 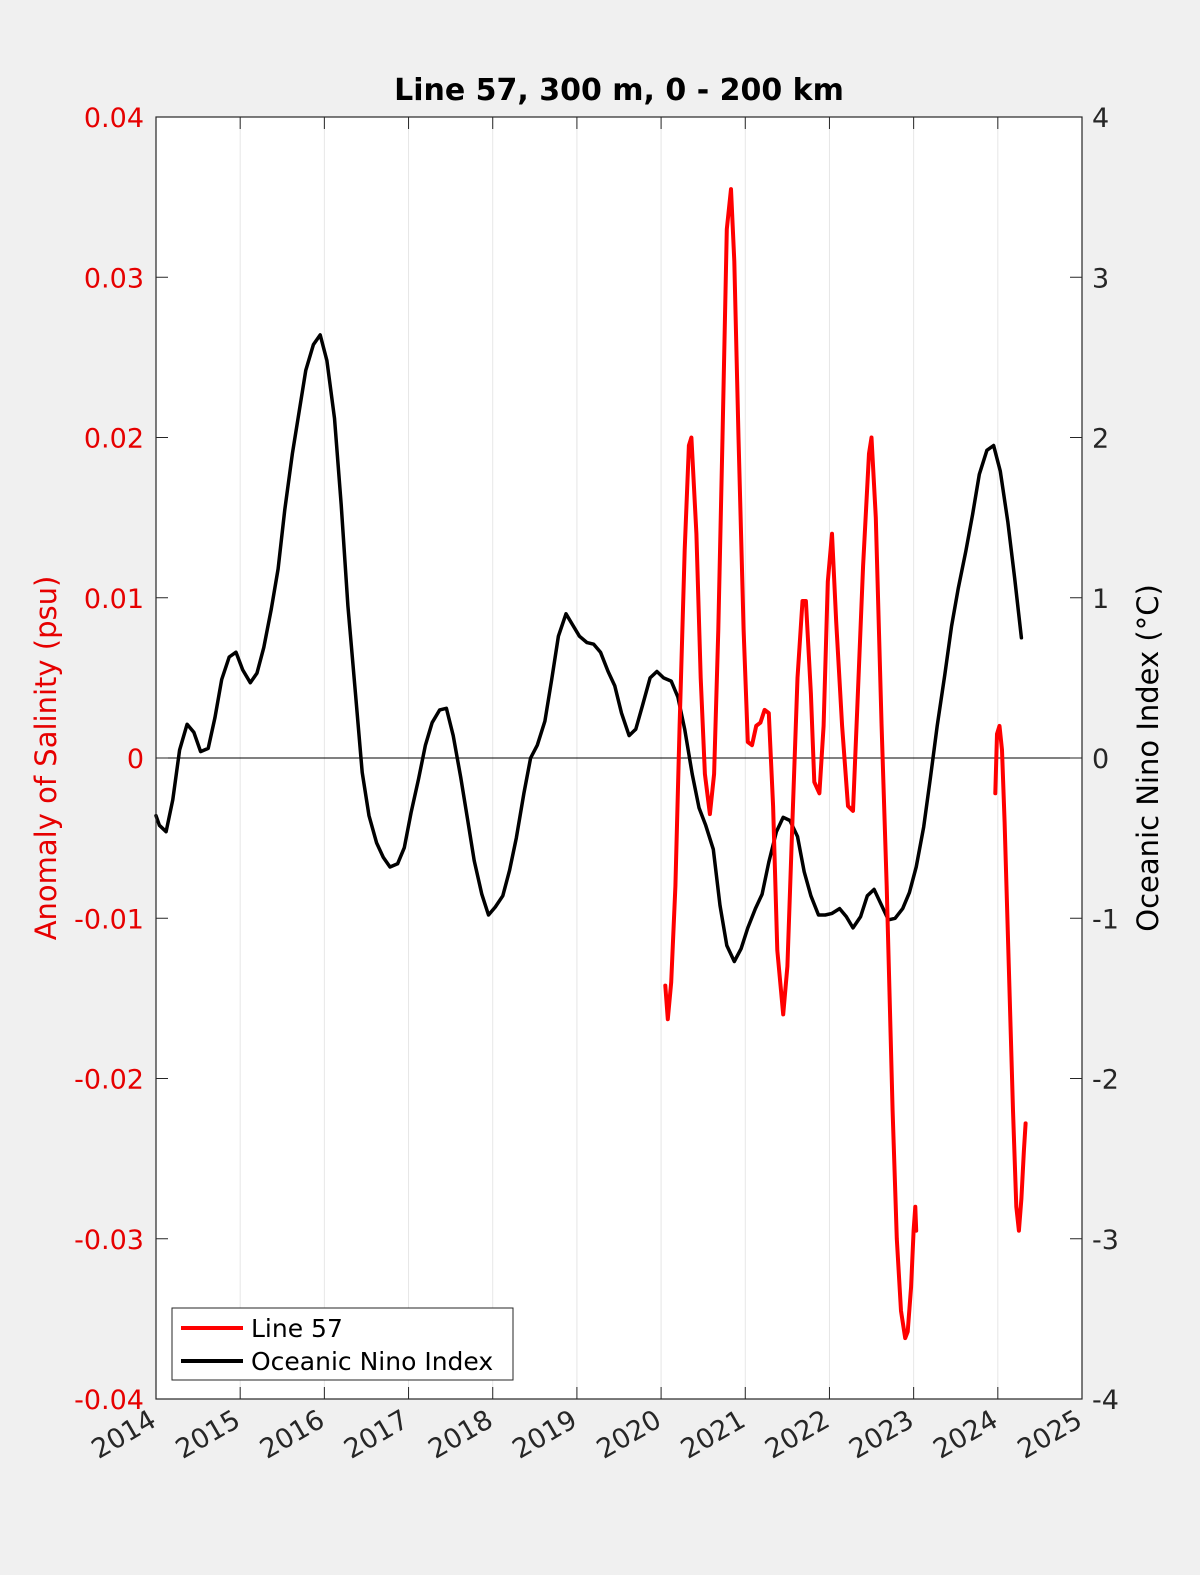 What do you see at coordinates (46, 758) in the screenshot?
I see `y-left-axis-label: Anomaly of Salinity (psu)` at bounding box center [46, 758].